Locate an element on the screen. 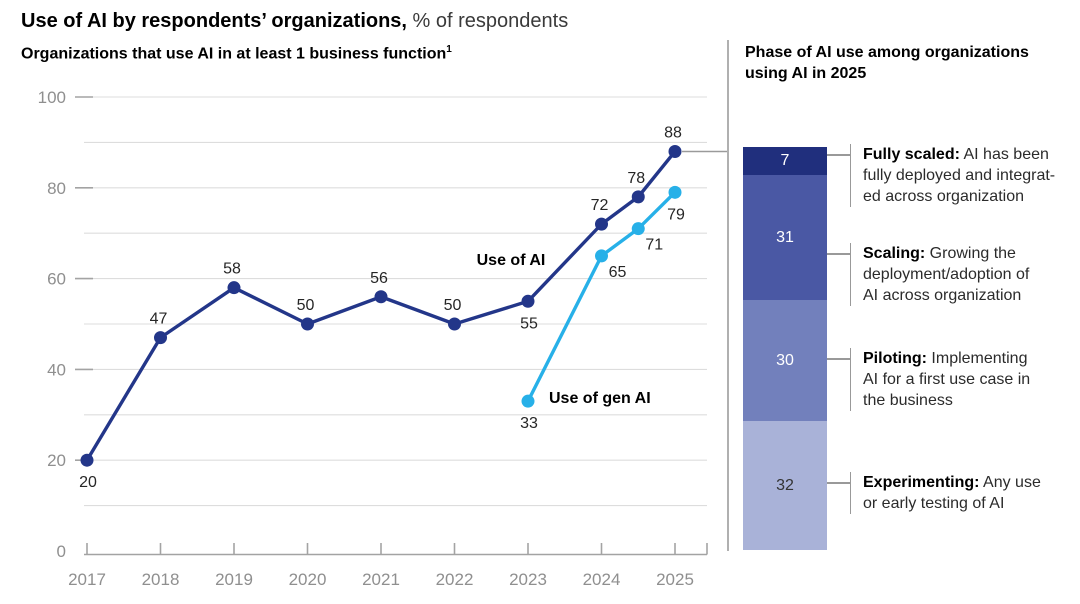 The width and height of the screenshot is (1080, 604). phase-connector-piloting is located at coordinates (838, 359).